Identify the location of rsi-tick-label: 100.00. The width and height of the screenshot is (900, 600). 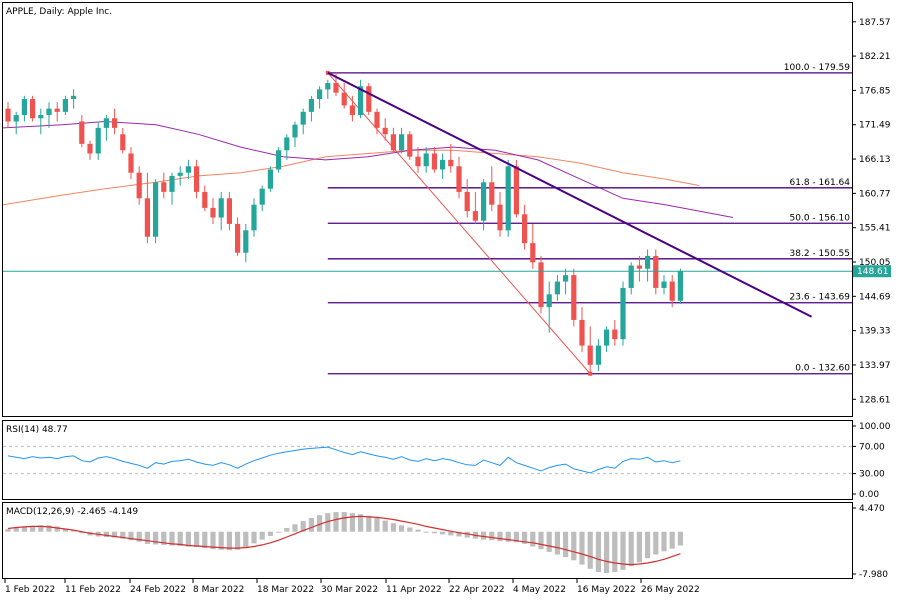
(875, 427).